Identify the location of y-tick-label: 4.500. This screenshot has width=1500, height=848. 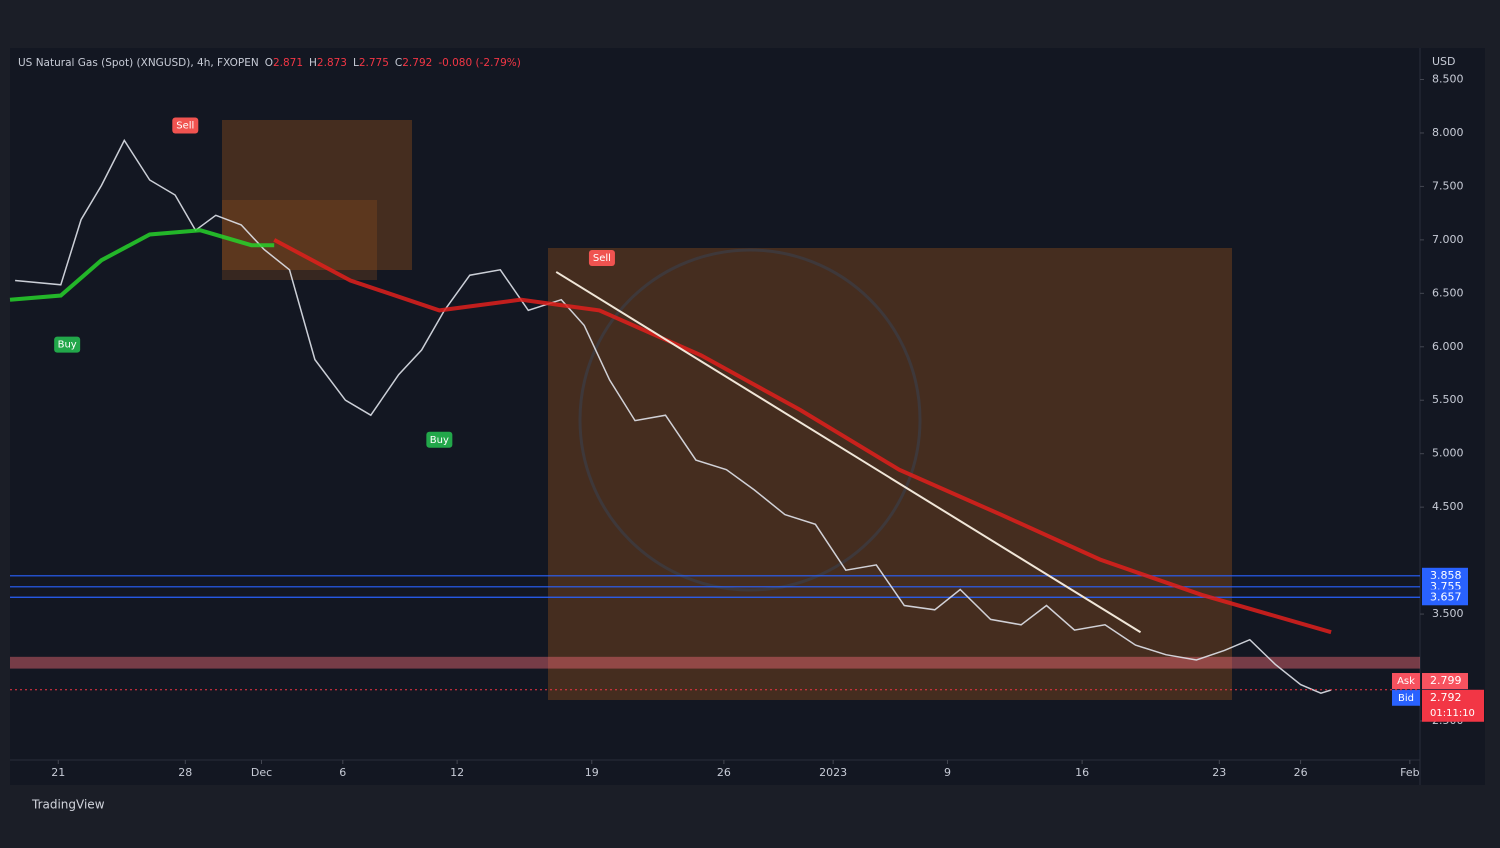
(1448, 506).